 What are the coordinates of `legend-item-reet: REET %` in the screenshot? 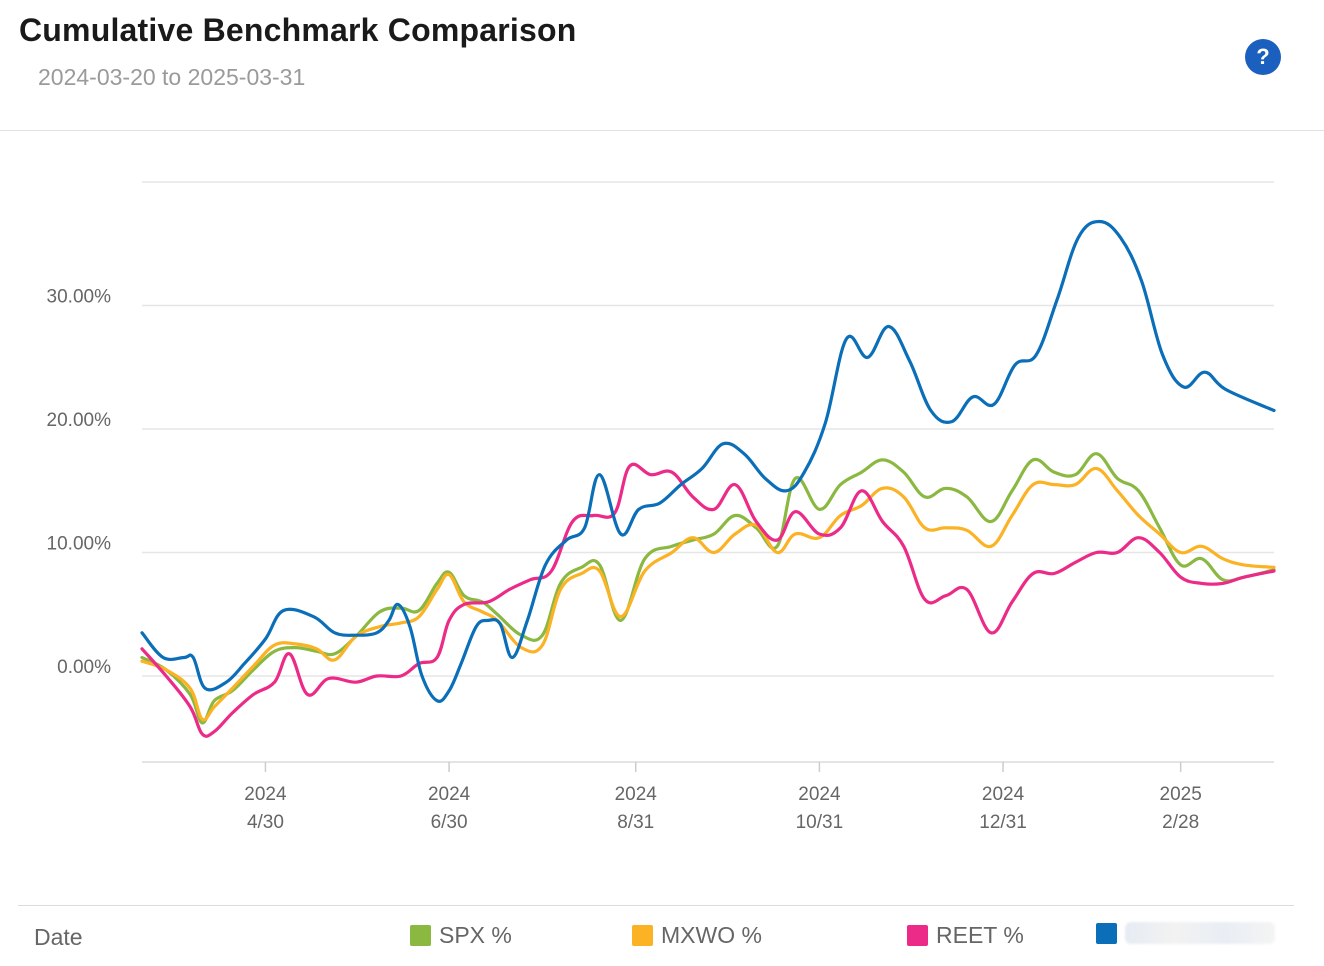 It's located at (965, 935).